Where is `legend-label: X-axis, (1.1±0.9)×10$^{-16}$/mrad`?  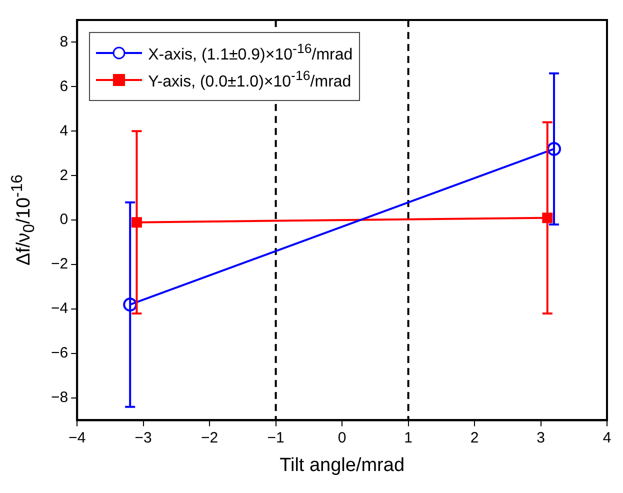
legend-label: X-axis, (1.1±0.9)×10$^{-16}$/mrad is located at coordinates (250, 52).